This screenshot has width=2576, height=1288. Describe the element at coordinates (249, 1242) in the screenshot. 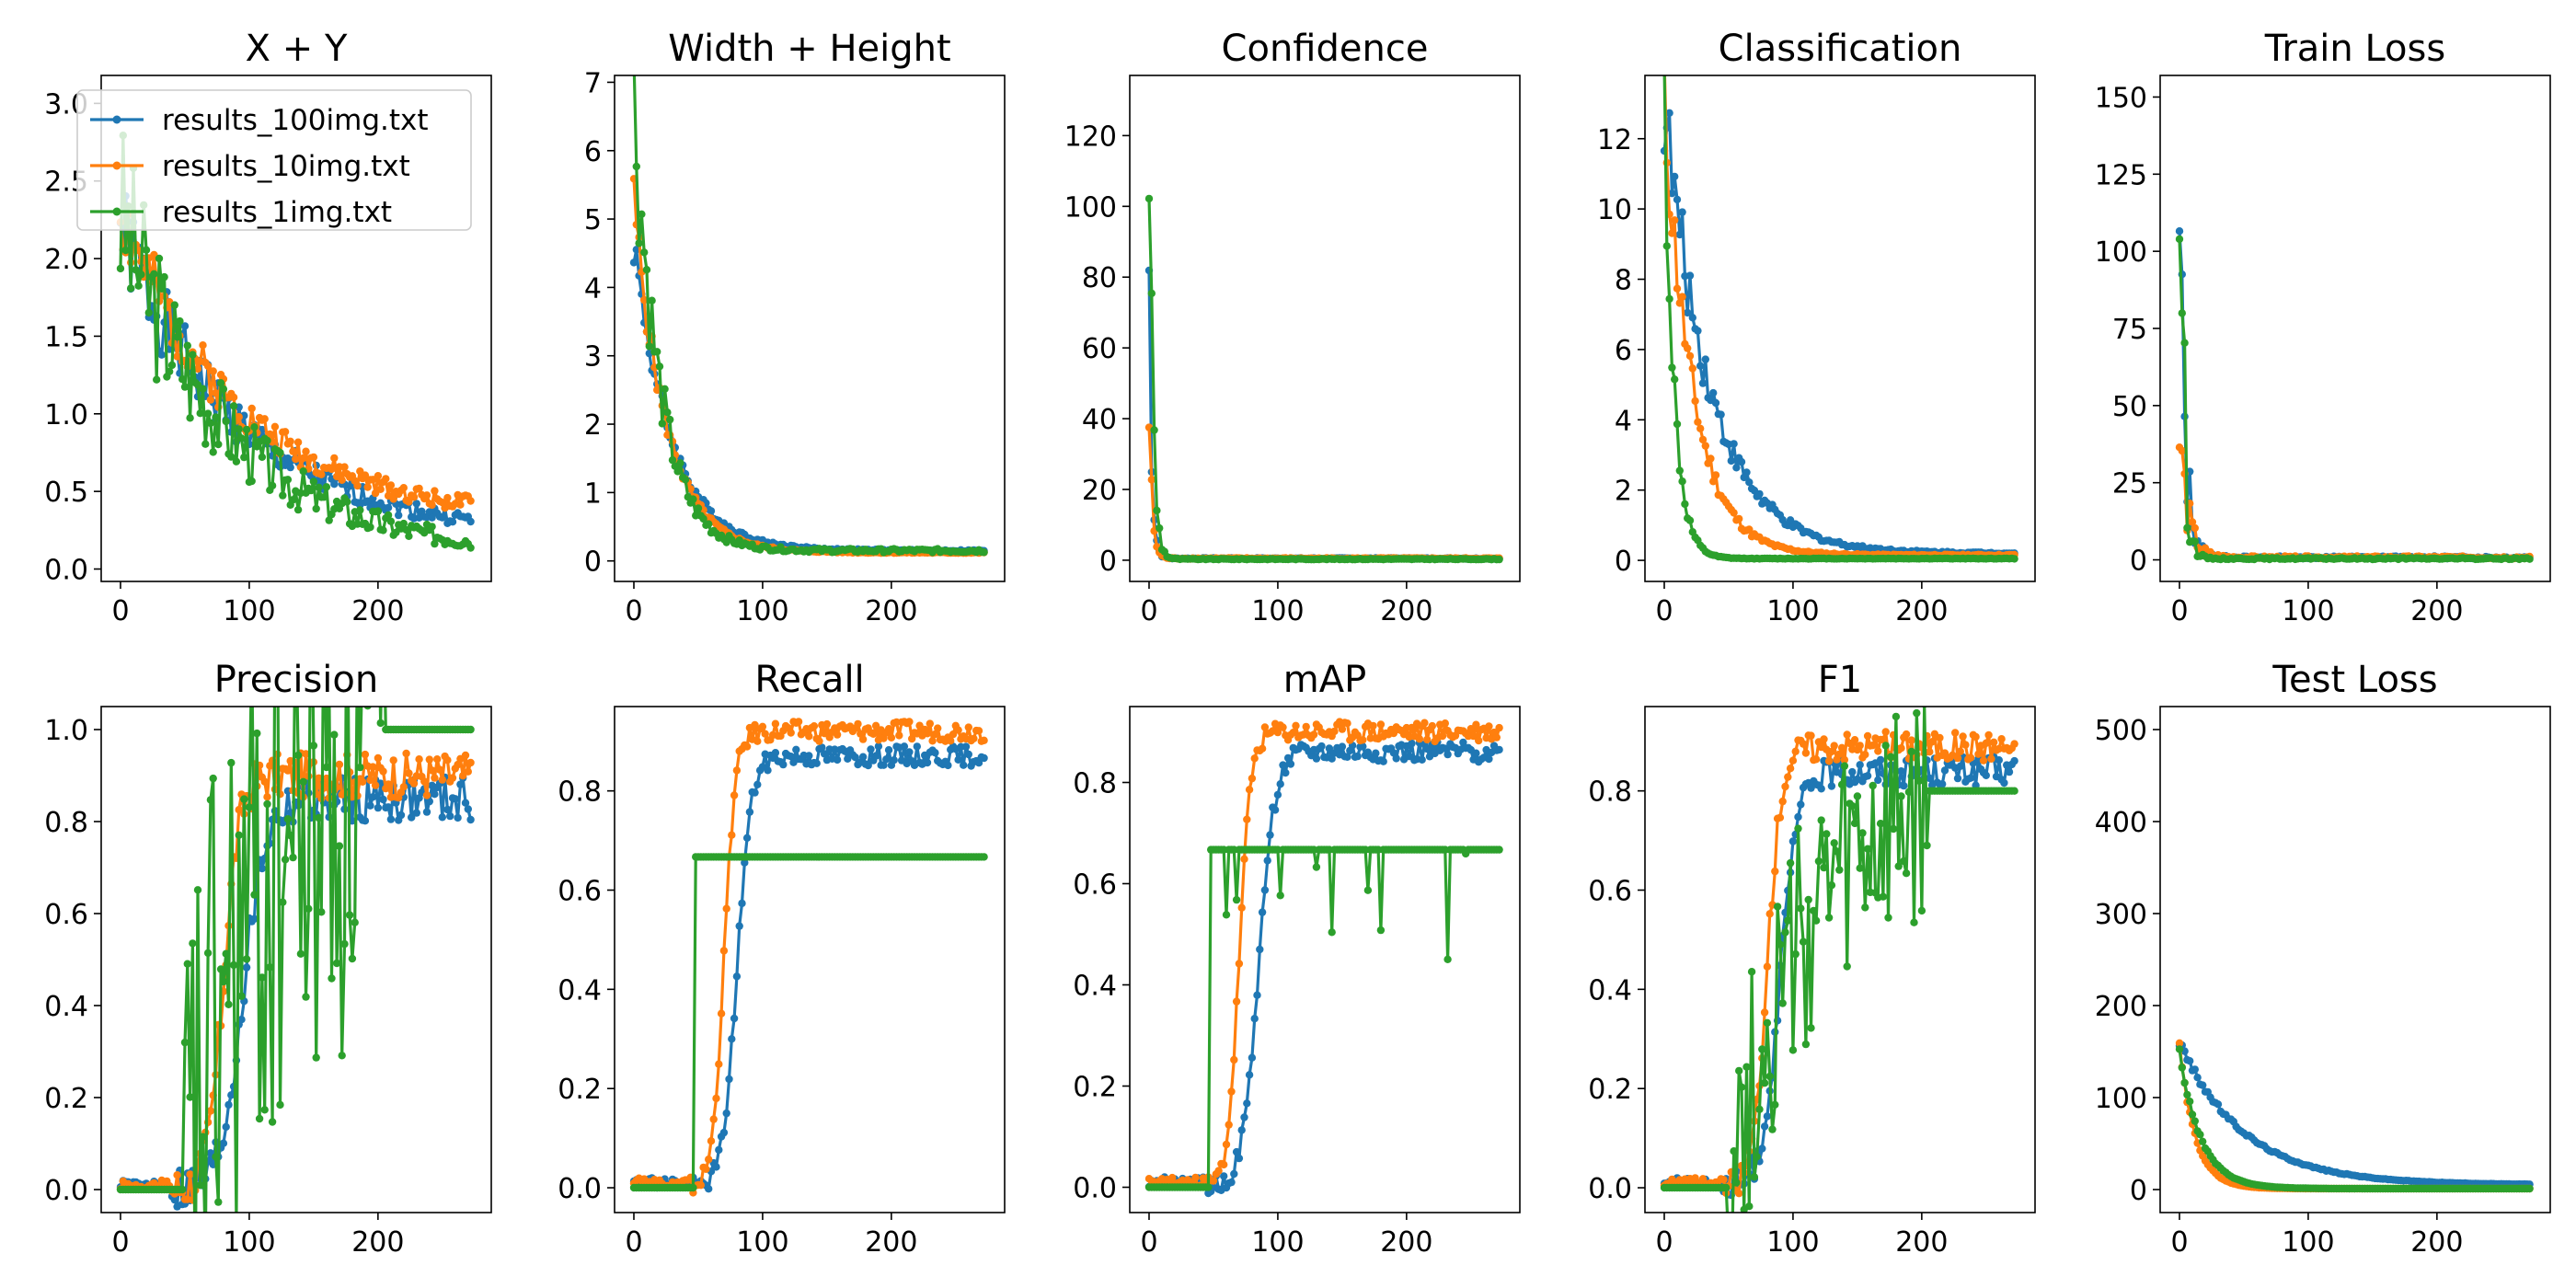

I see `x-tick-label: 100` at that location.